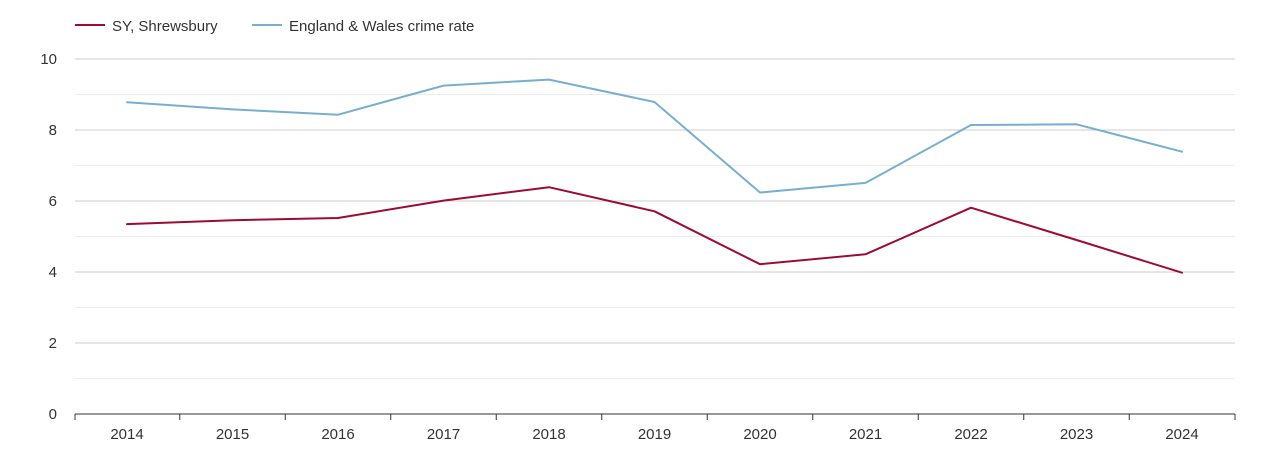 This screenshot has height=450, width=1270. I want to click on y-tick-label: 8, so click(53, 130).